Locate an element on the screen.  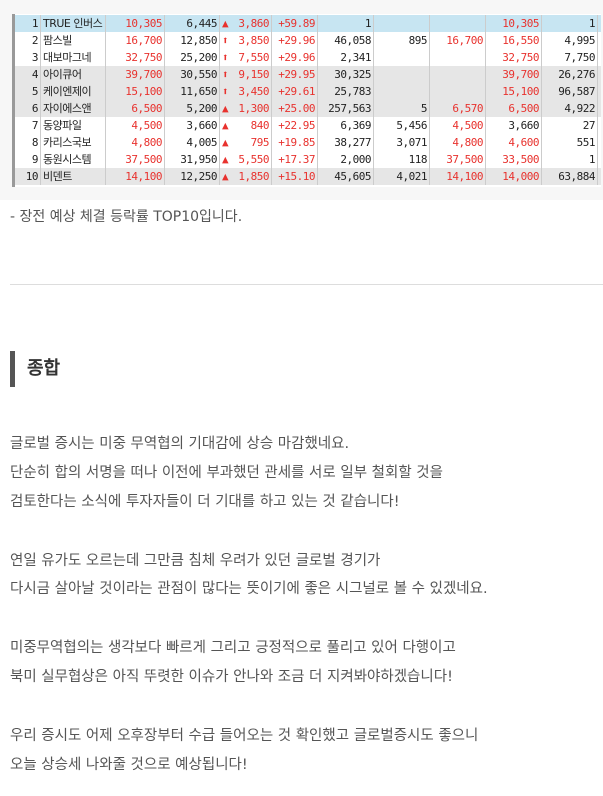
cell-prev: 30,550 is located at coordinates (192, 74).